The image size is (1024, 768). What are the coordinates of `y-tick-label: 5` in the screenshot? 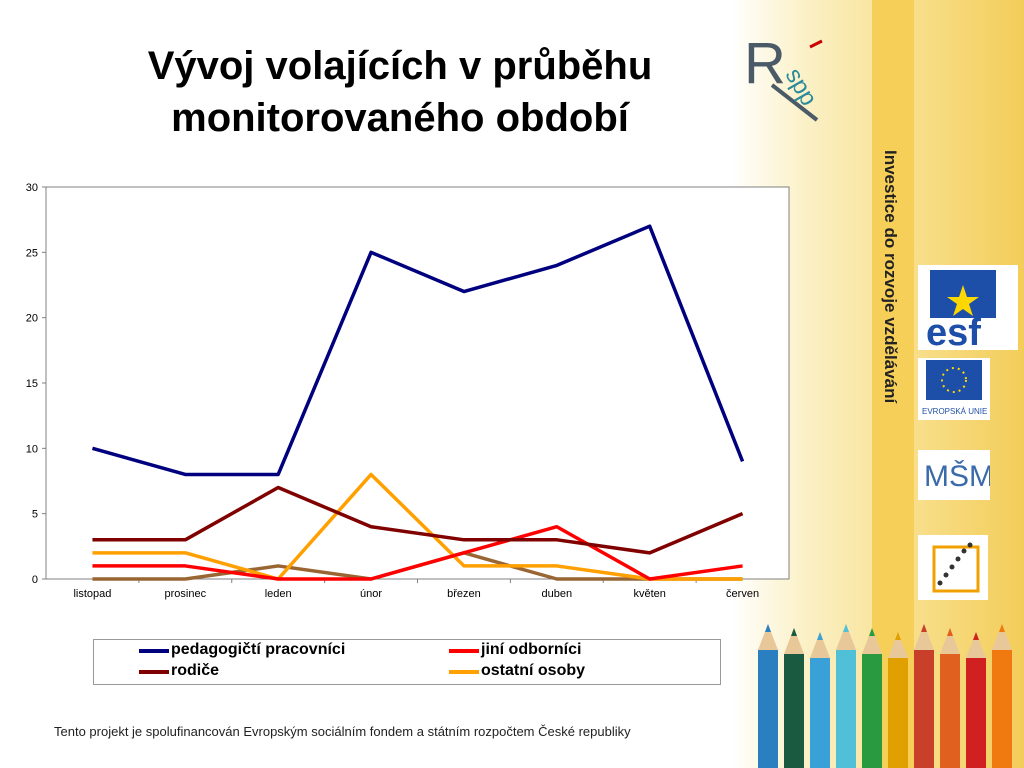 It's located at (35, 515).